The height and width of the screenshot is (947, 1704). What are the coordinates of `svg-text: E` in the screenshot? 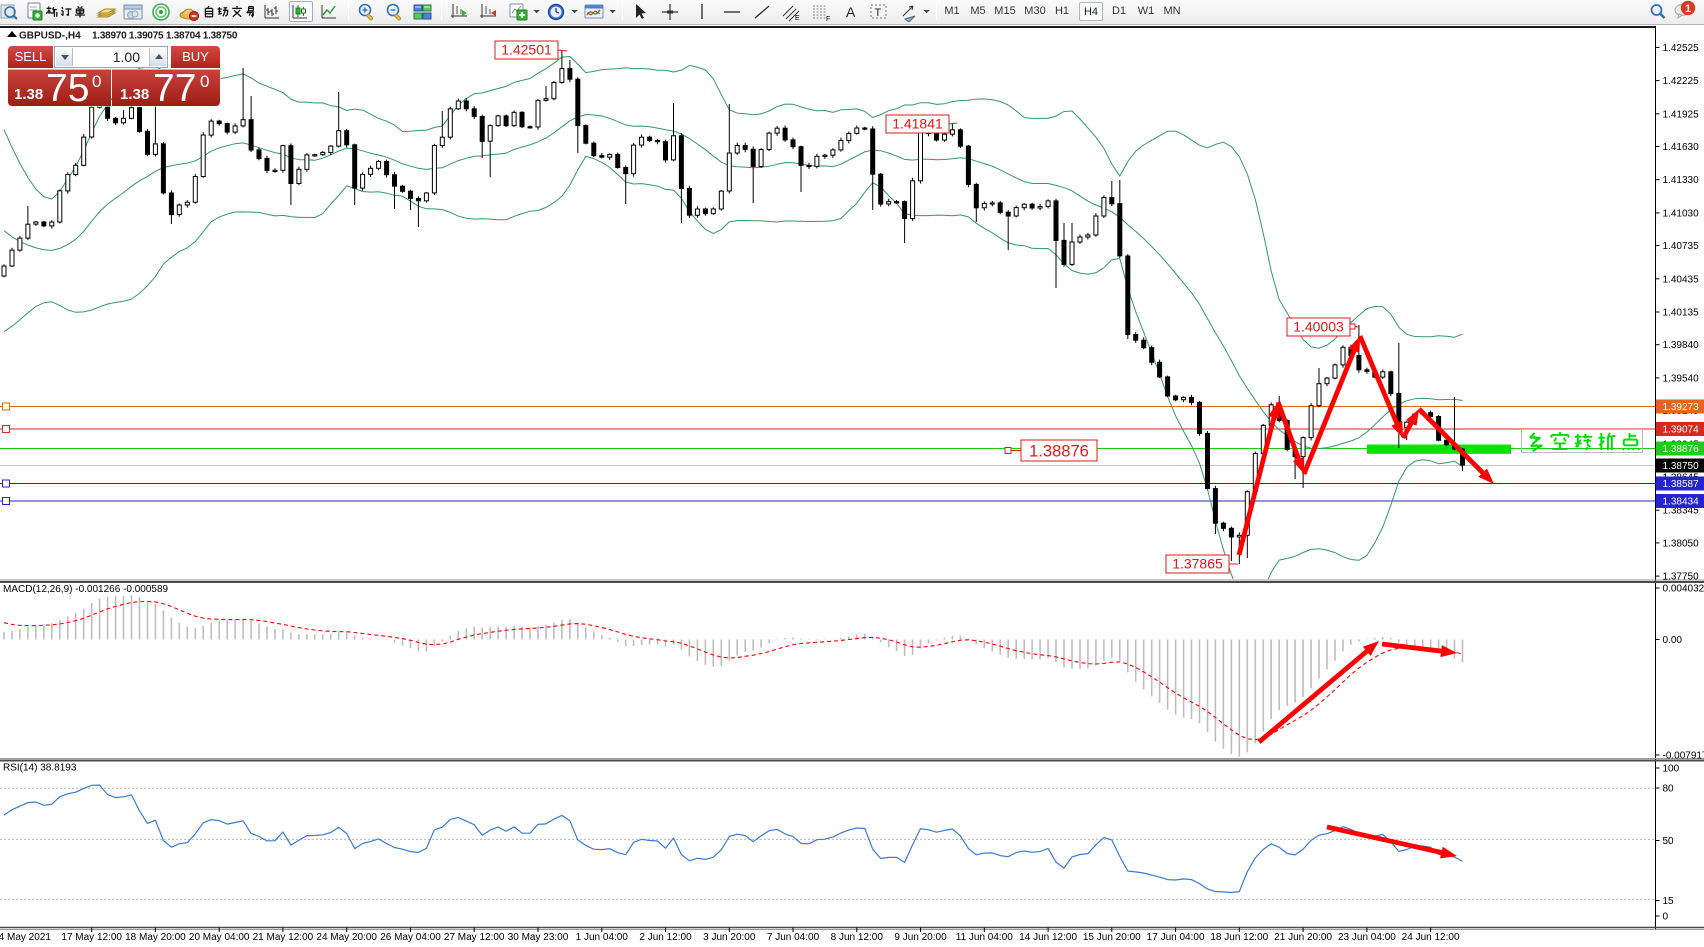 It's located at (797, 18).